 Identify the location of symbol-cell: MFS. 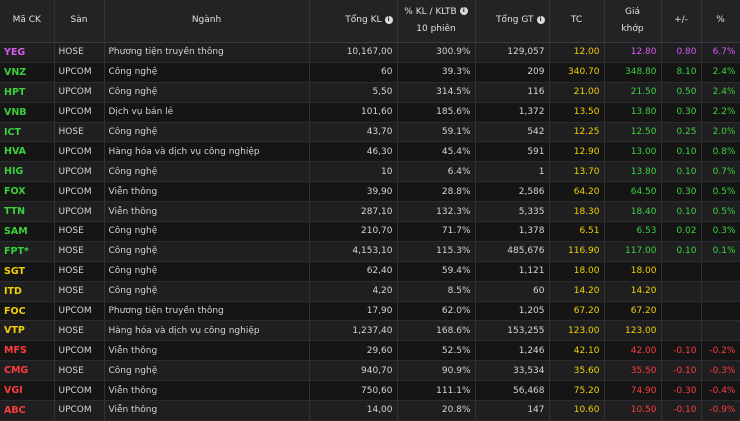
(27, 351).